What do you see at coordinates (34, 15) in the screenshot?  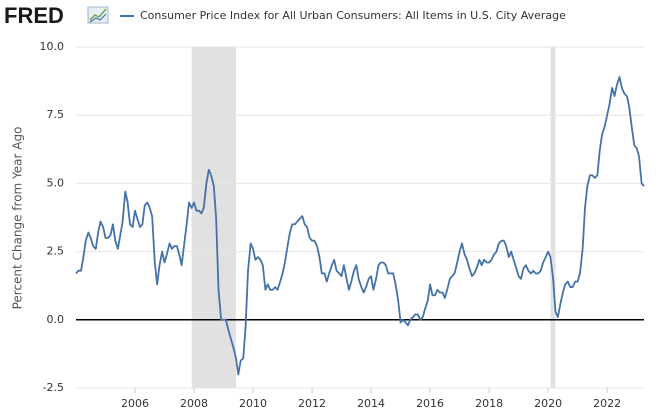 I see `logo: FRED` at bounding box center [34, 15].